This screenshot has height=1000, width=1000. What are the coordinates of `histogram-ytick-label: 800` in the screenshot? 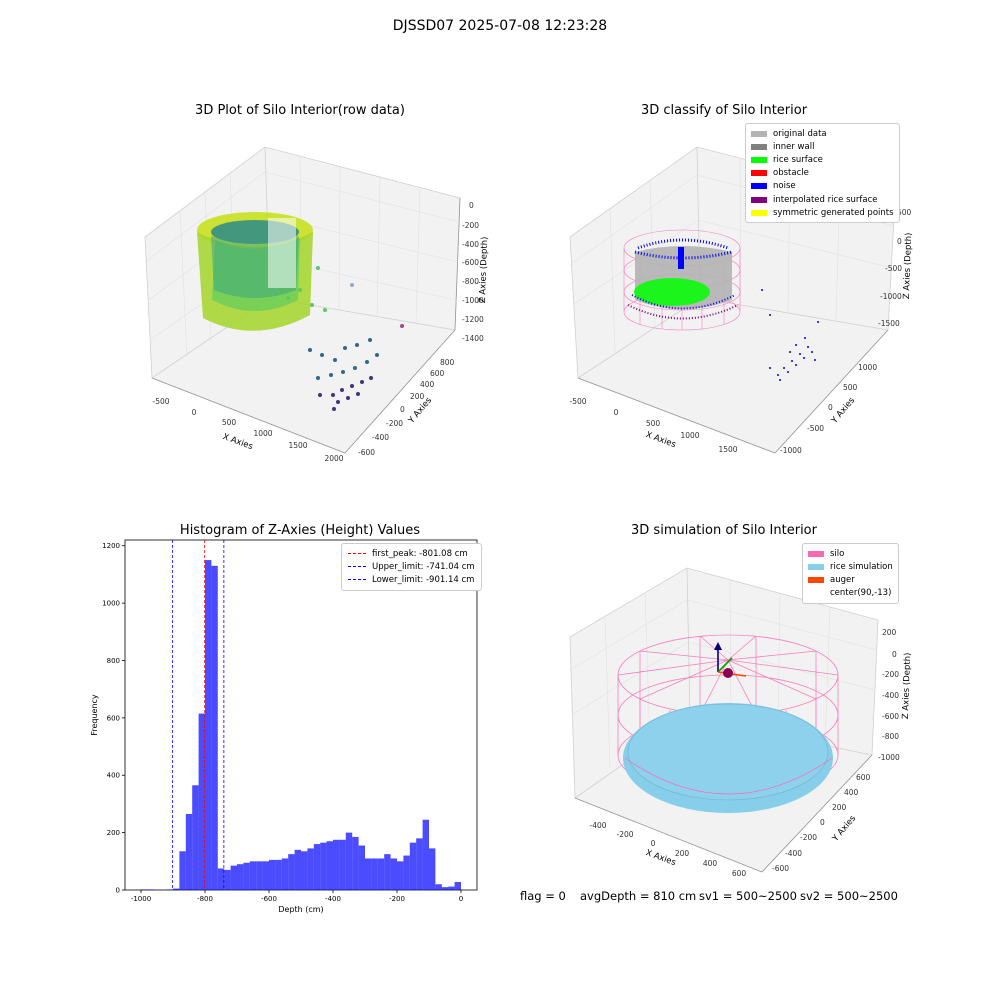 It's located at (113, 661).